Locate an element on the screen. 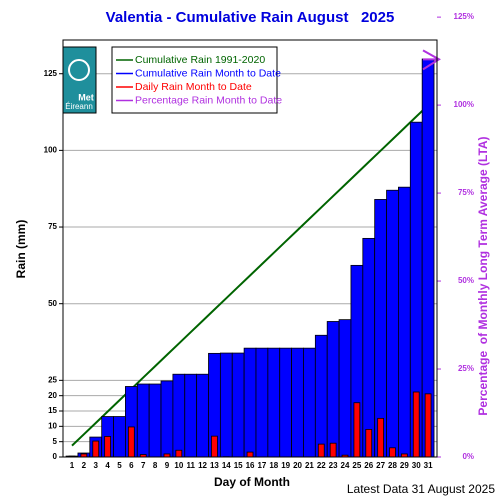 This screenshot has width=500, height=500. y-tick-label: 15 is located at coordinates (52, 410).